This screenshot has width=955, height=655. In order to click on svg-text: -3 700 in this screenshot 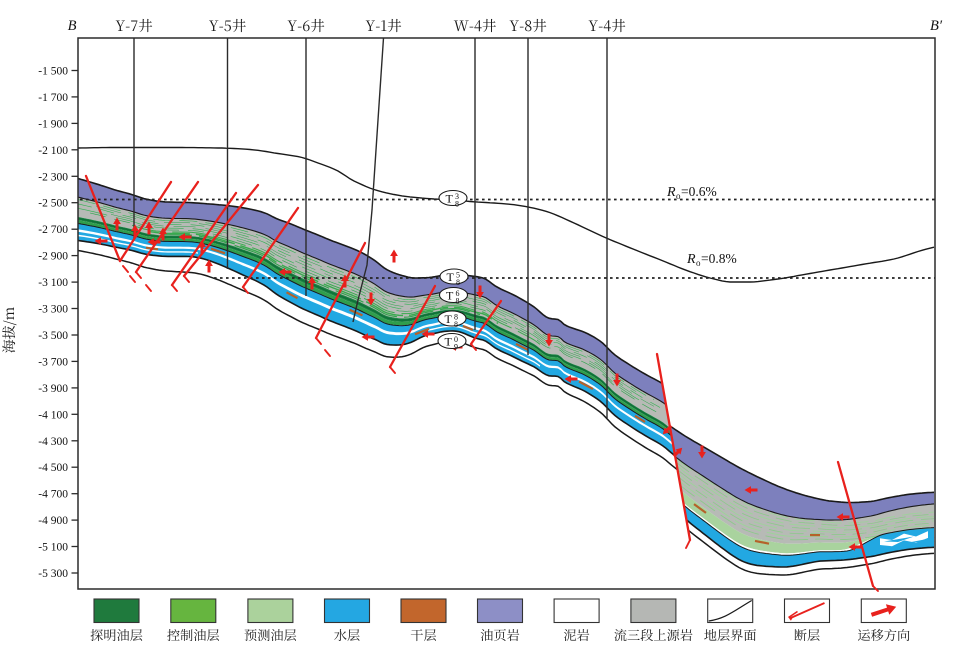, I will do `click(53, 362)`.